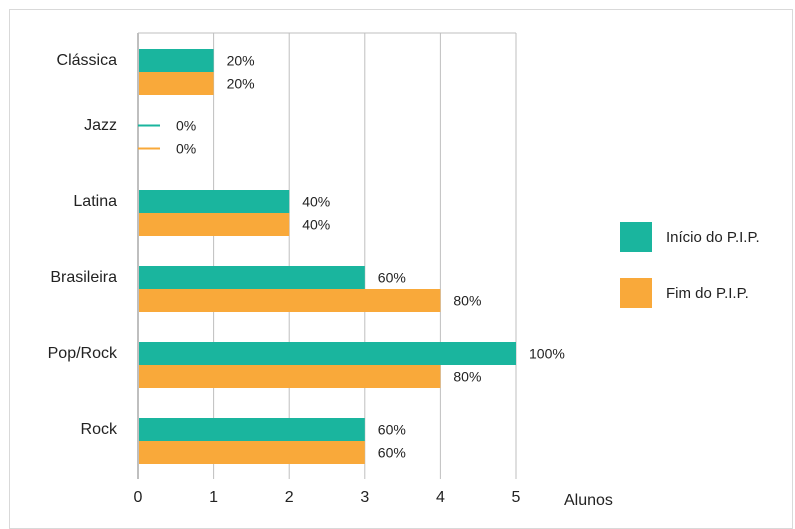 This screenshot has width=795, height=529. Describe the element at coordinates (690, 265) in the screenshot. I see `legend: Início do P.I.P. Fim do P.I.P.` at that location.